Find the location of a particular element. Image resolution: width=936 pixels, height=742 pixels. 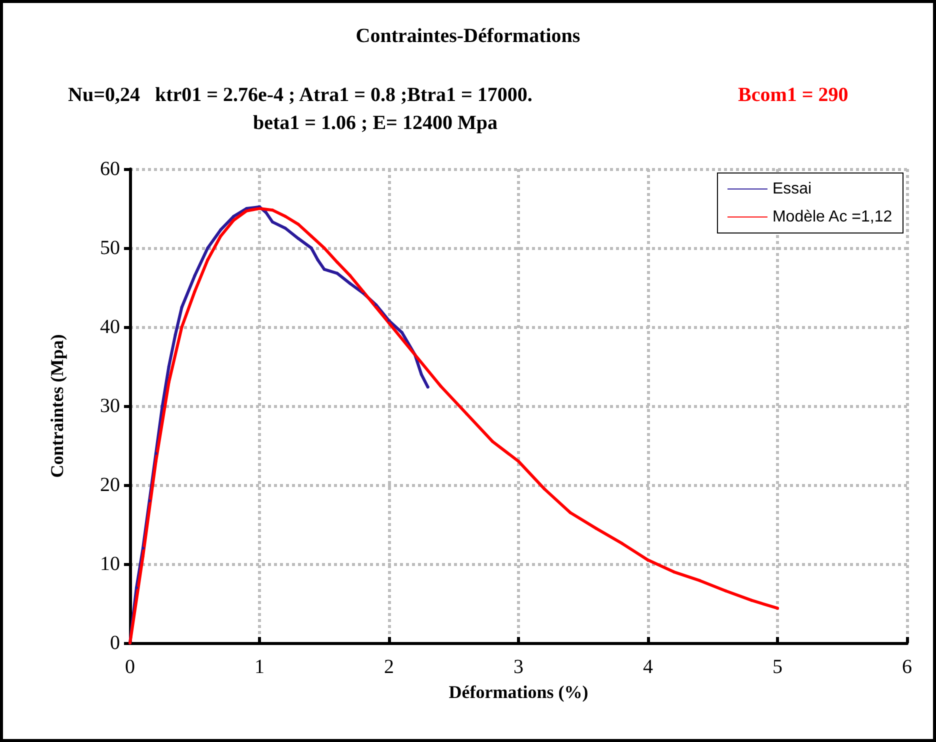

legend-label: Modèle Ac =1,12 is located at coordinates (832, 217).